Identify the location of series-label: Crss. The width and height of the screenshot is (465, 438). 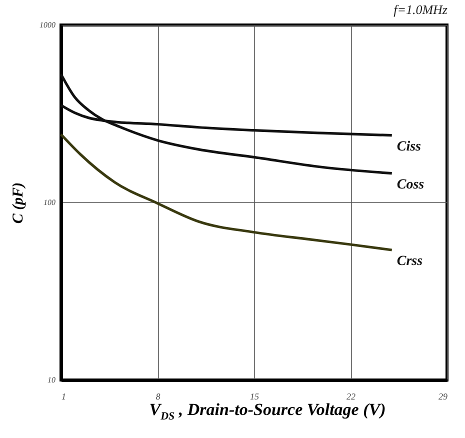
(410, 261).